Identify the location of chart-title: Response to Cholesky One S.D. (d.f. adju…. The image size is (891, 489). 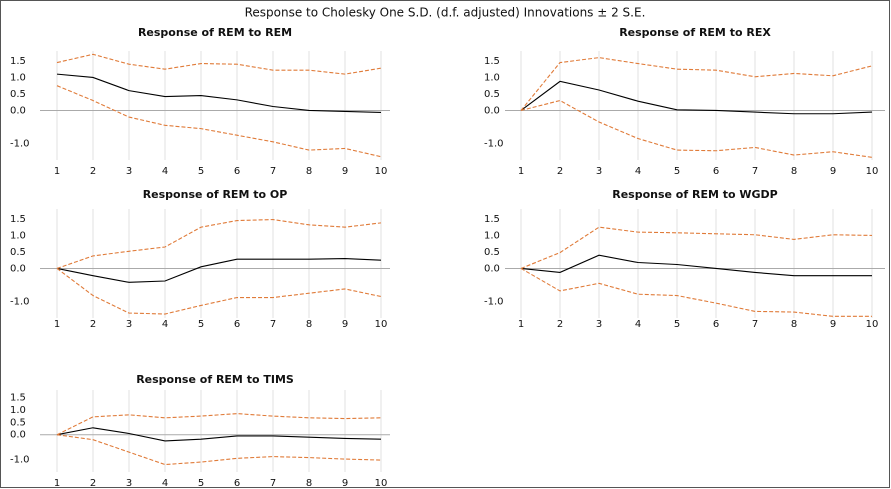
(445, 13).